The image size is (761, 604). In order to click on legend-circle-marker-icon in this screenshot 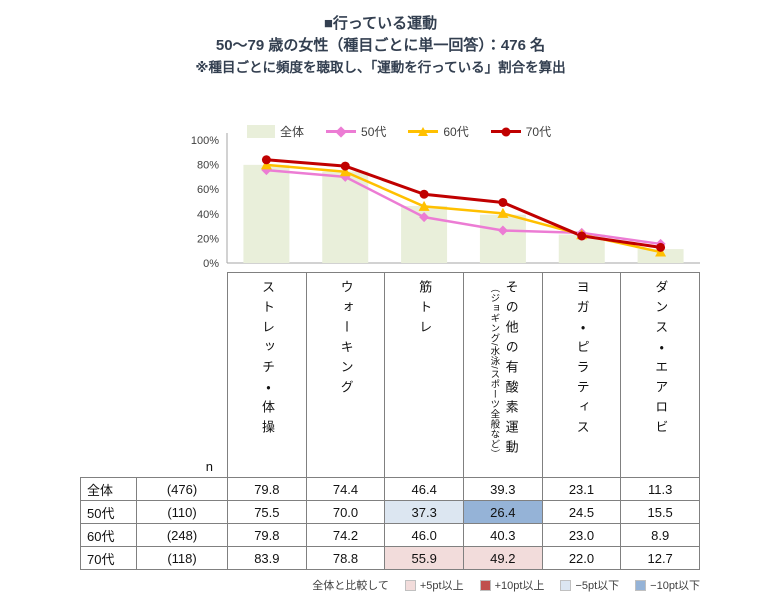, I will do `click(505, 132)`.